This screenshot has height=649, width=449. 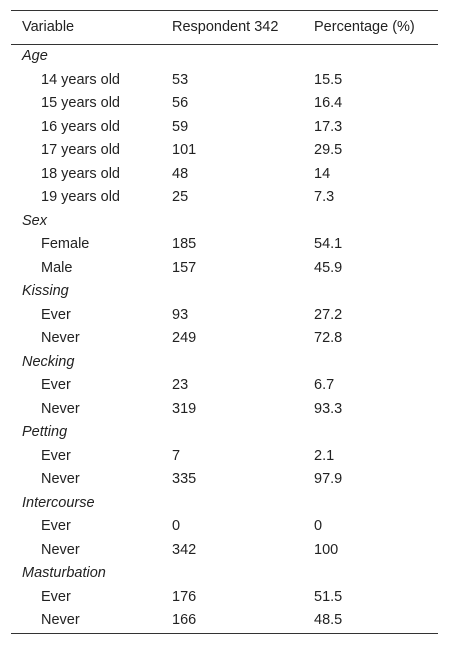 What do you see at coordinates (224, 386) in the screenshot?
I see `data-row: Ever 23 6.7` at bounding box center [224, 386].